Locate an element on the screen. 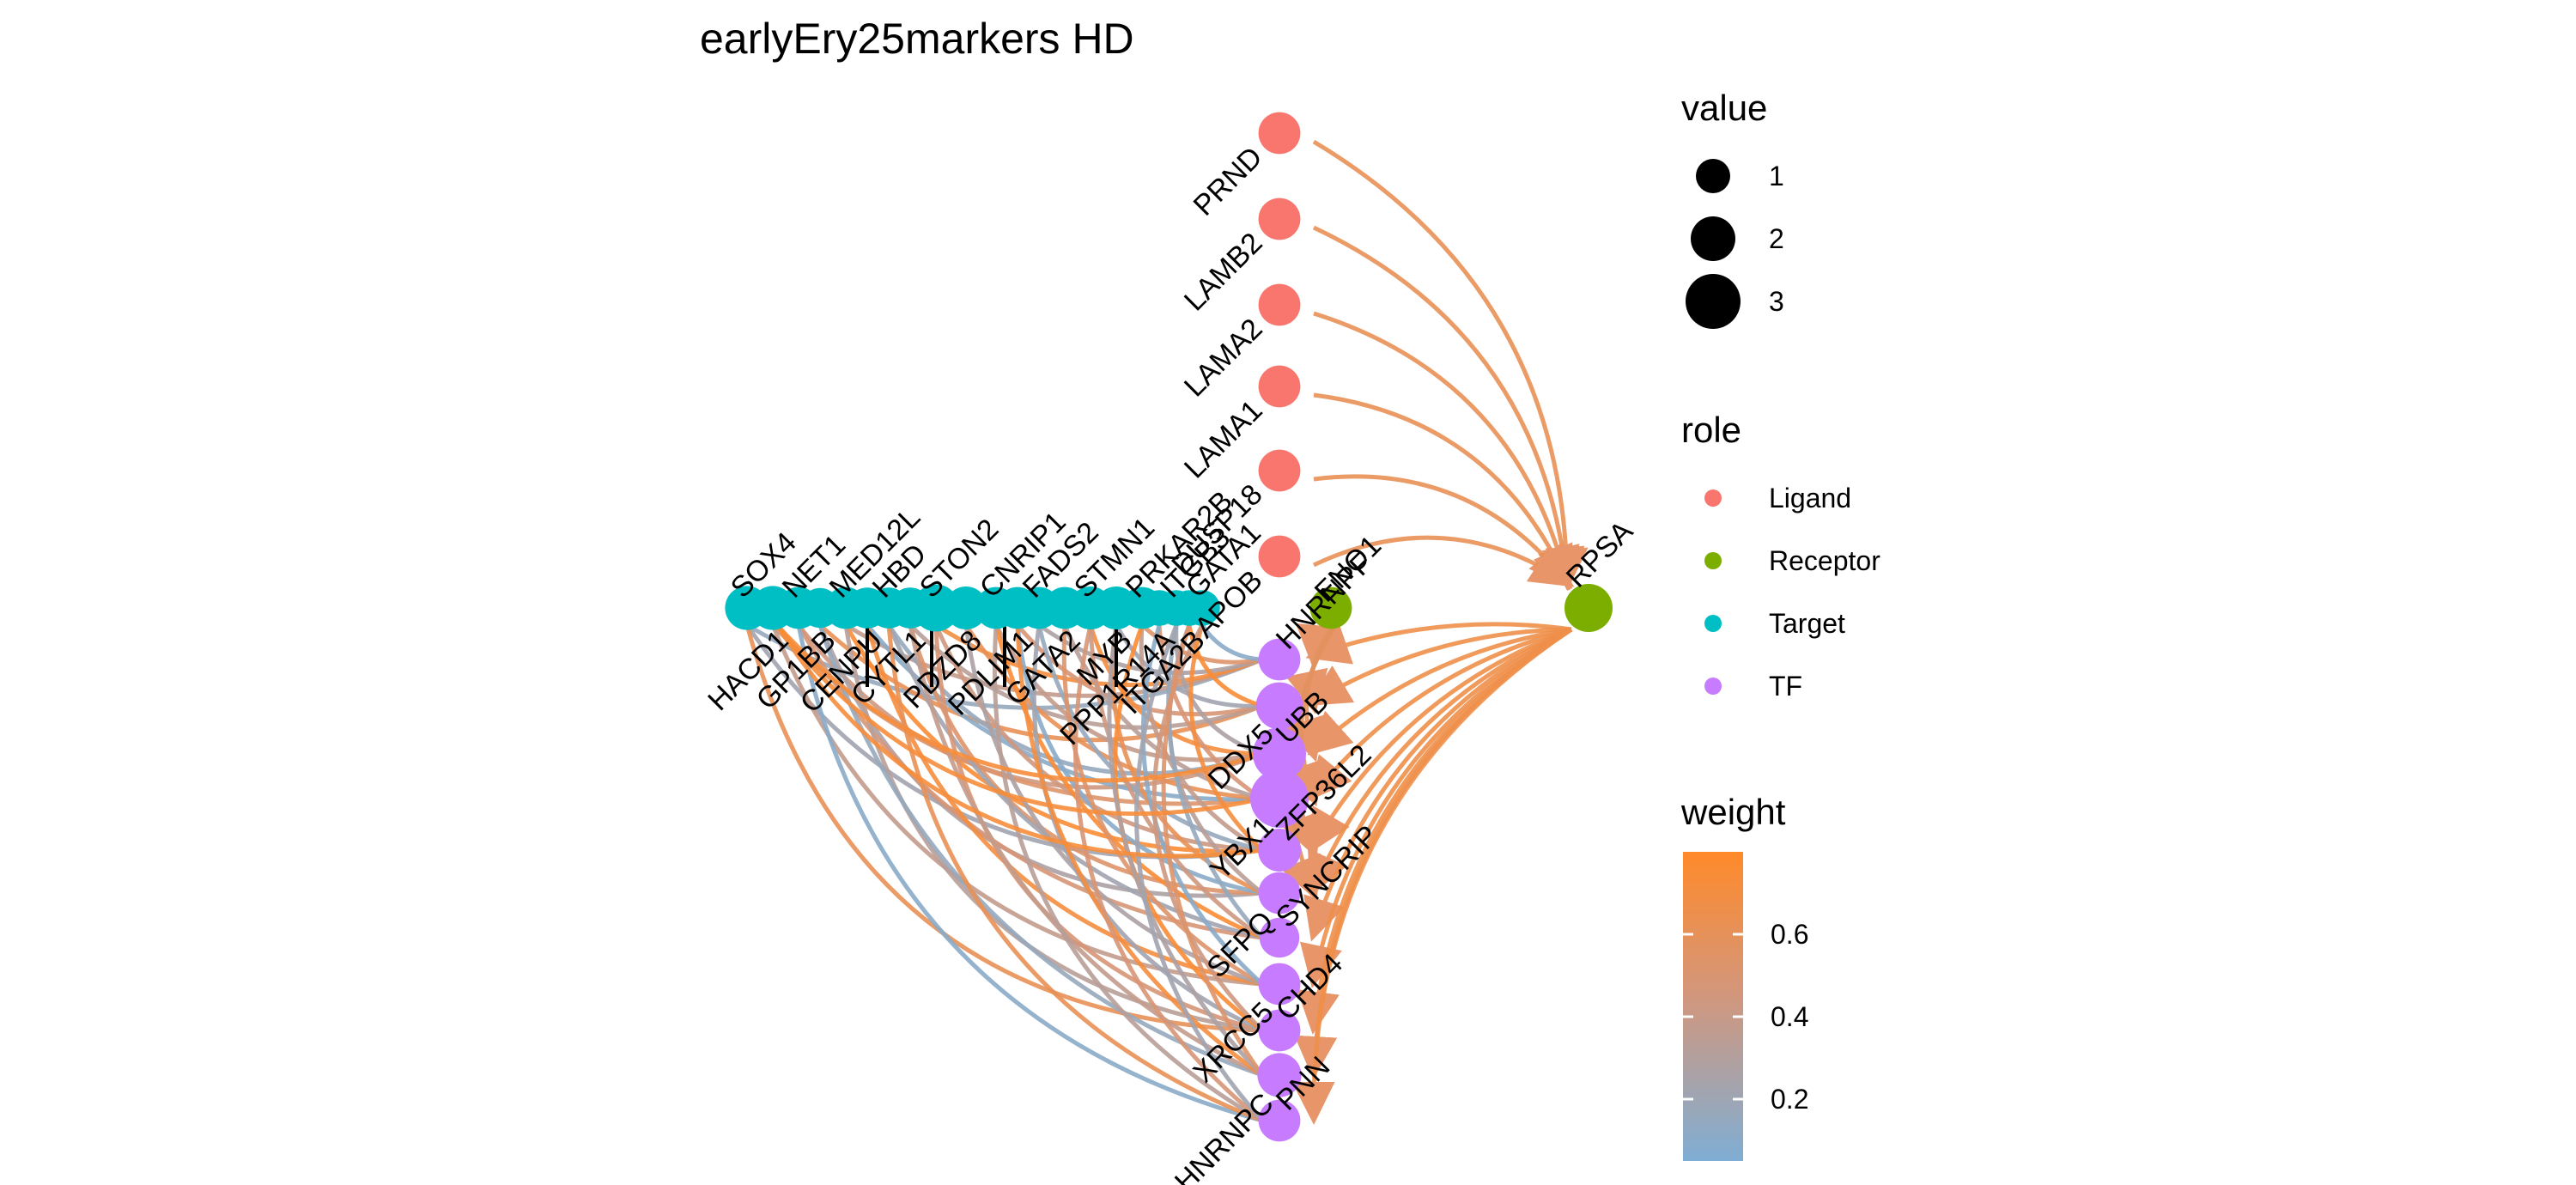 Image resolution: width=2576 pixels, height=1185 pixels. weight-colorbar is located at coordinates (1713, 1006).